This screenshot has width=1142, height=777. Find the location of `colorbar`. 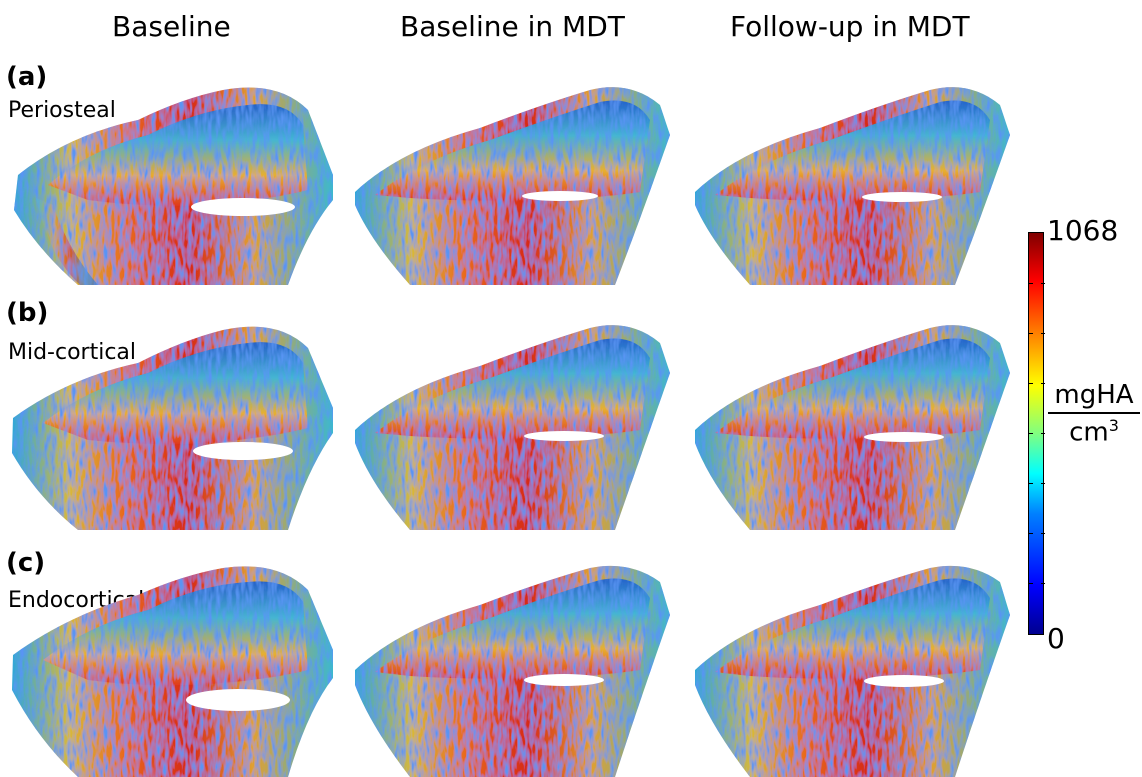

colorbar is located at coordinates (1036, 433).